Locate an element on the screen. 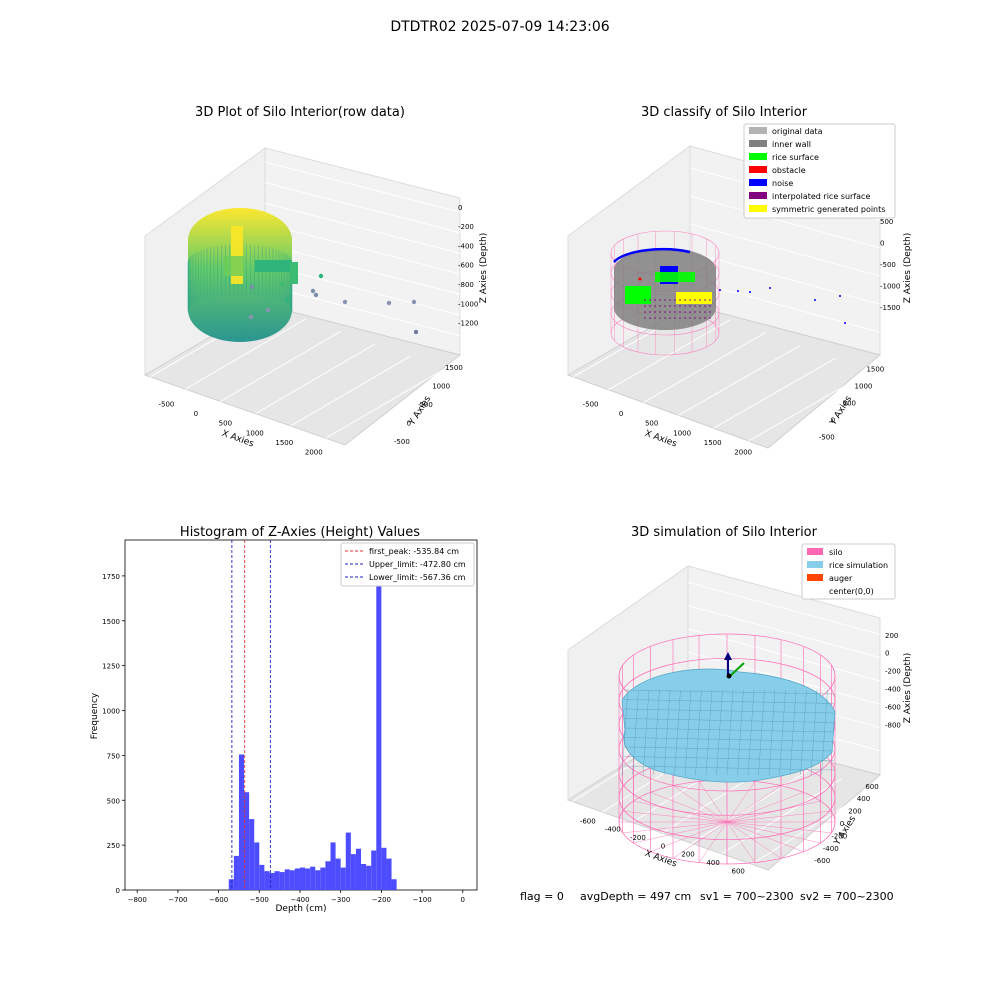 The image size is (1000, 1000). x-tick-label: −800 is located at coordinates (137, 900).